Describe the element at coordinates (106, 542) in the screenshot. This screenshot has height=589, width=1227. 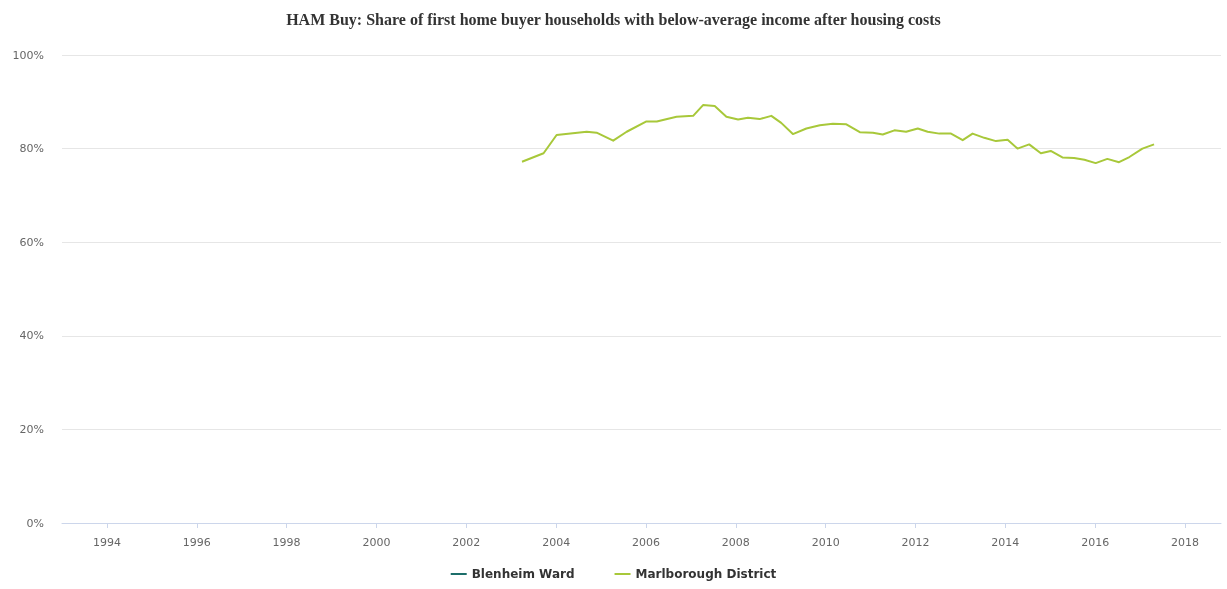
I see `x-tick-label: 1994` at that location.